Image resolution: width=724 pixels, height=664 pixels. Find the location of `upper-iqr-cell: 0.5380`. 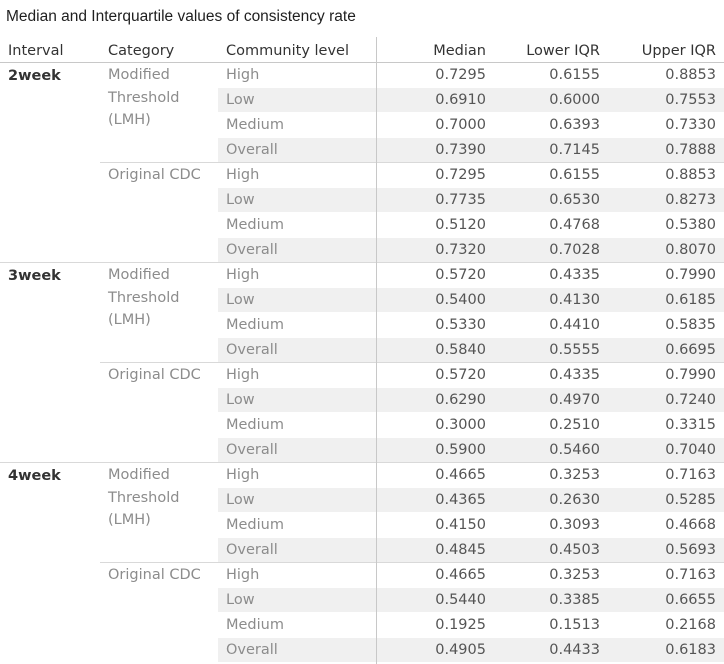

upper-iqr-cell: 0.5380 is located at coordinates (690, 225).